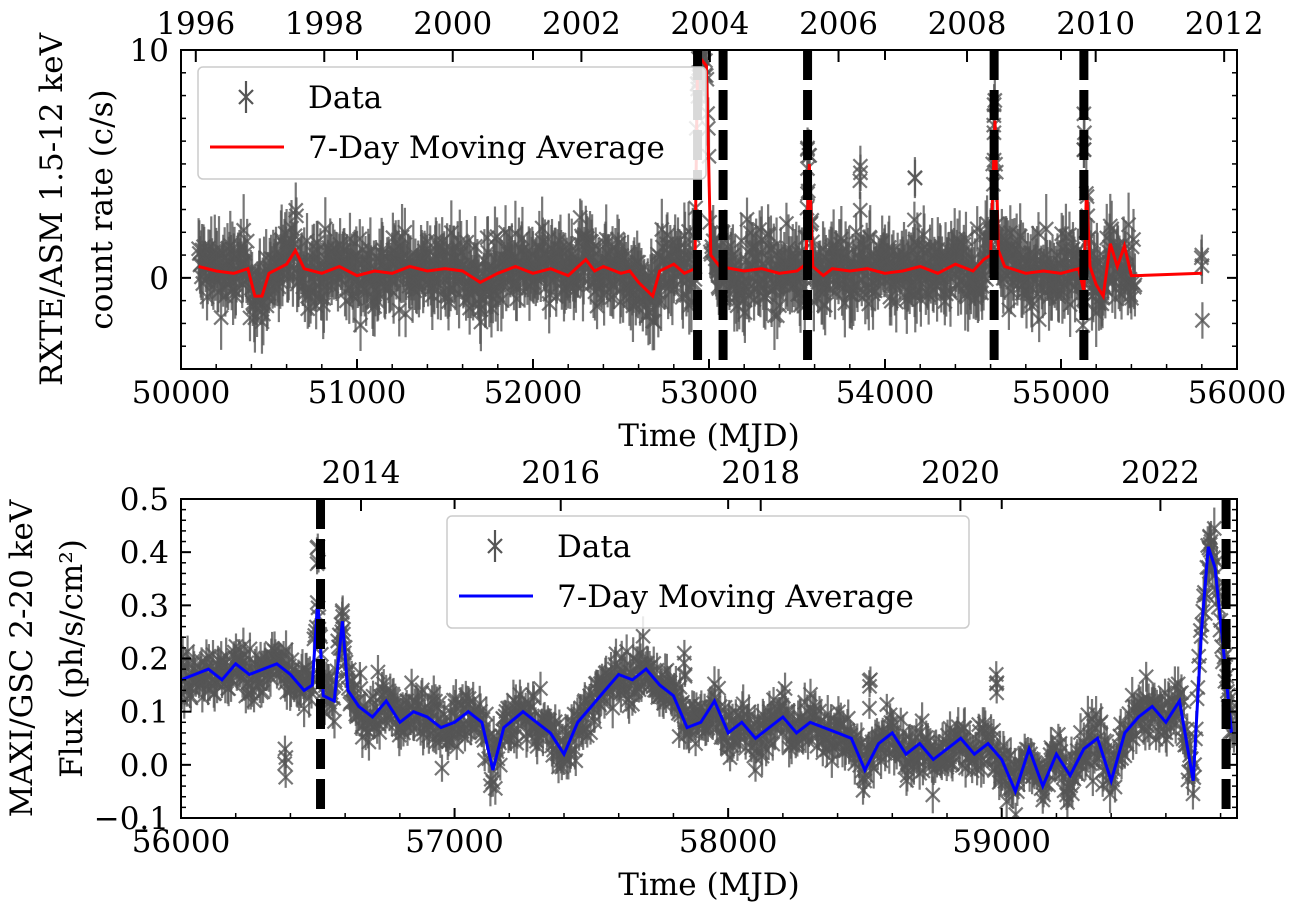 The width and height of the screenshot is (1314, 907). Describe the element at coordinates (102, 209) in the screenshot. I see `y-axis-title-line2: count rate (c/s)` at that location.